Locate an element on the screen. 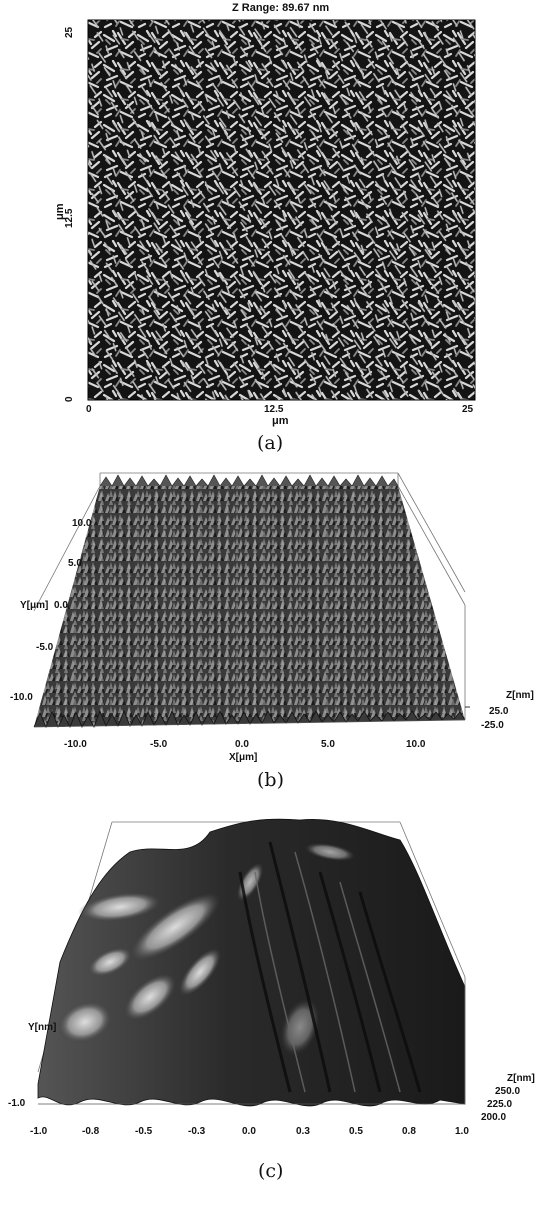 The height and width of the screenshot is (1216, 547). panel-b-y-tick-2: 0.0 is located at coordinates (61, 605).